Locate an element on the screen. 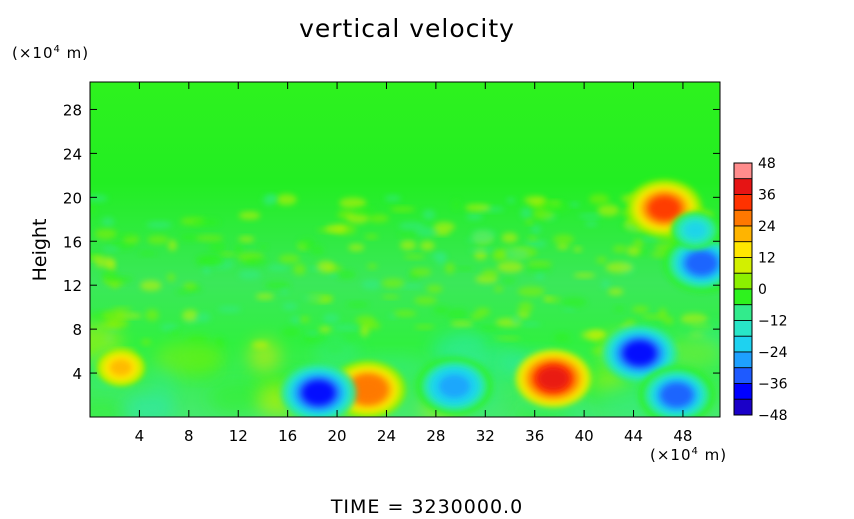 This screenshot has width=854, height=519. y-tick-label: 12 is located at coordinates (72, 286).